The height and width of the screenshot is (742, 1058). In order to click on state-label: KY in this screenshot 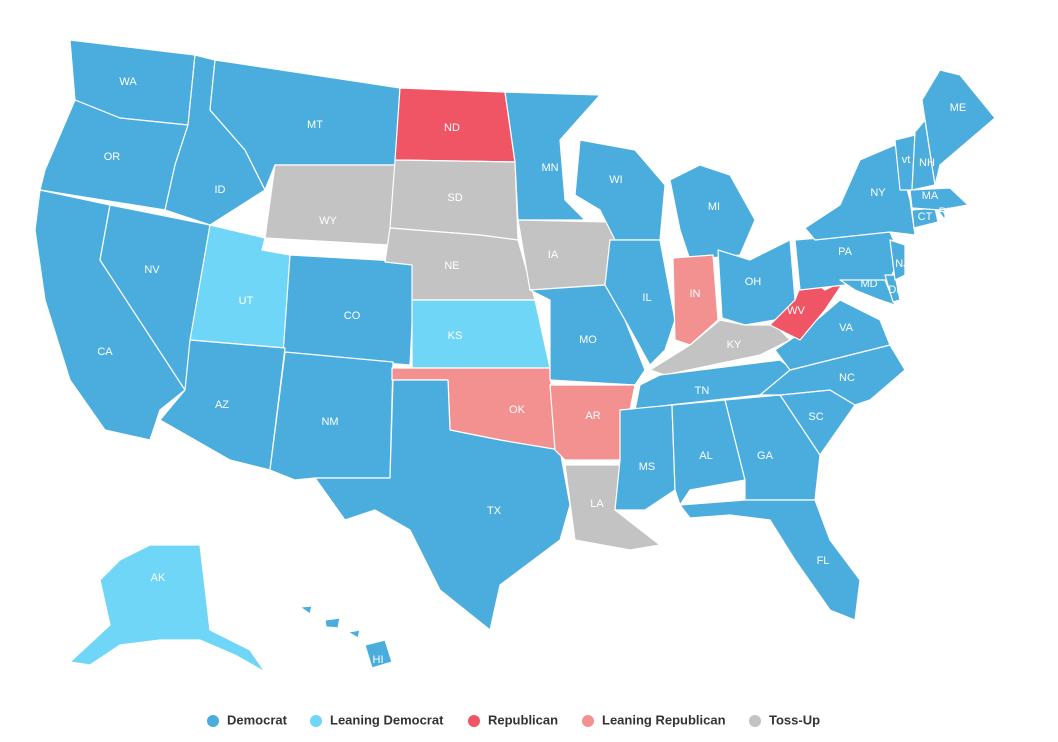, I will do `click(734, 345)`.